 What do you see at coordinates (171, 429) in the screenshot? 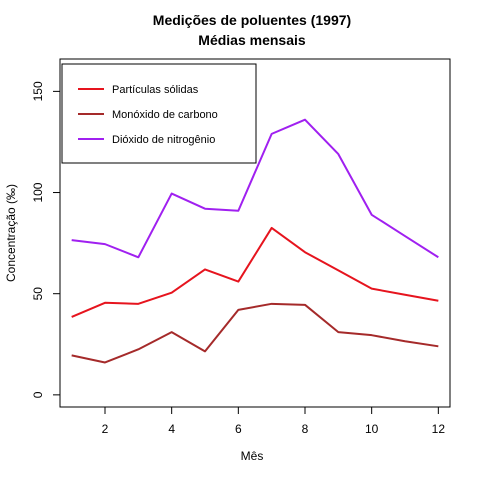
I see `x-tick-label: 4` at bounding box center [171, 429].